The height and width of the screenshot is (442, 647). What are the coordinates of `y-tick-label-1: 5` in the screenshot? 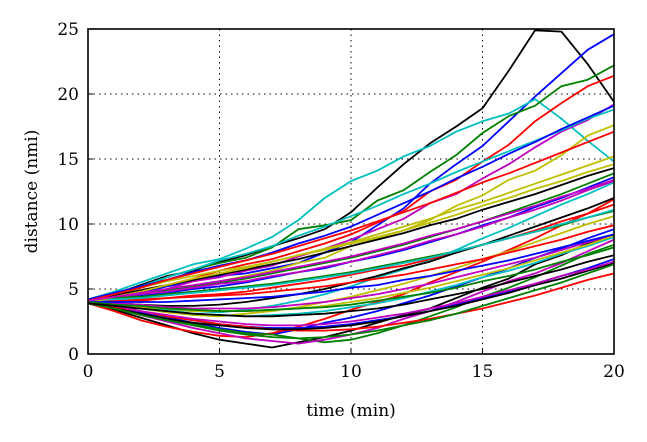 It's located at (73, 290).